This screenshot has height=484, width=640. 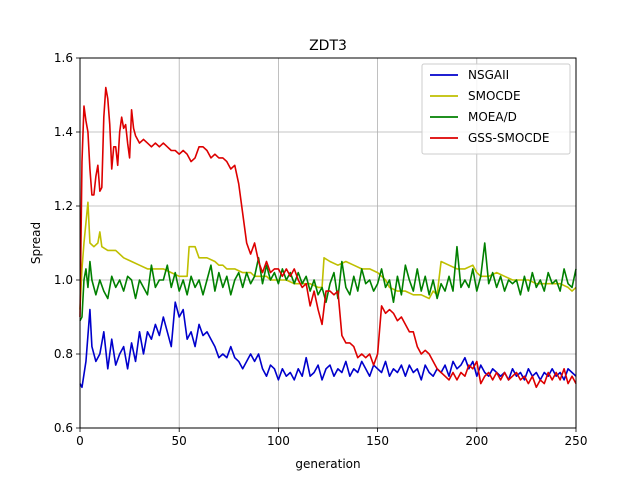 What do you see at coordinates (278, 441) in the screenshot?
I see `x-tick-label: 100` at bounding box center [278, 441].